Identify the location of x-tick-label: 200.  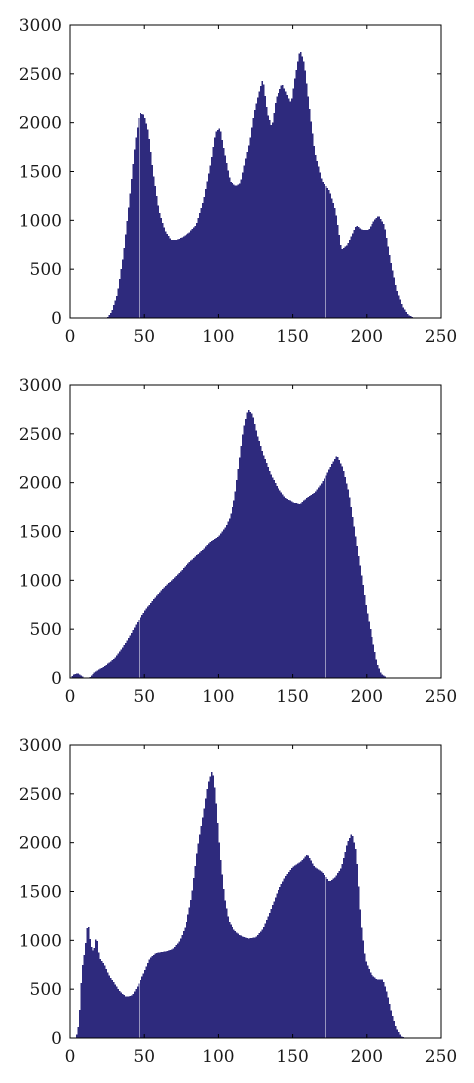
(367, 337).